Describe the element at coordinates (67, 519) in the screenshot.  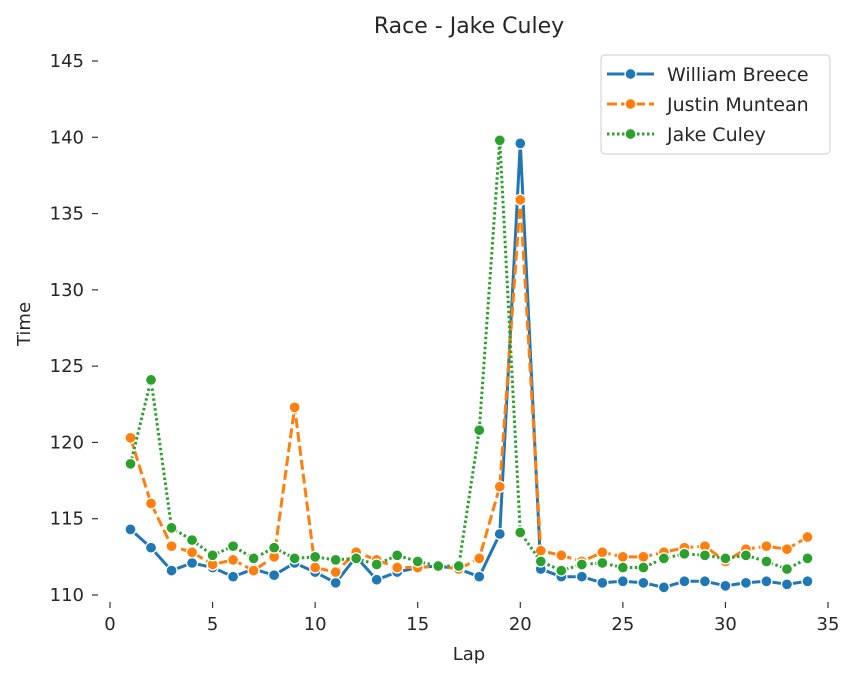
I see `y-tick-label: 115` at that location.